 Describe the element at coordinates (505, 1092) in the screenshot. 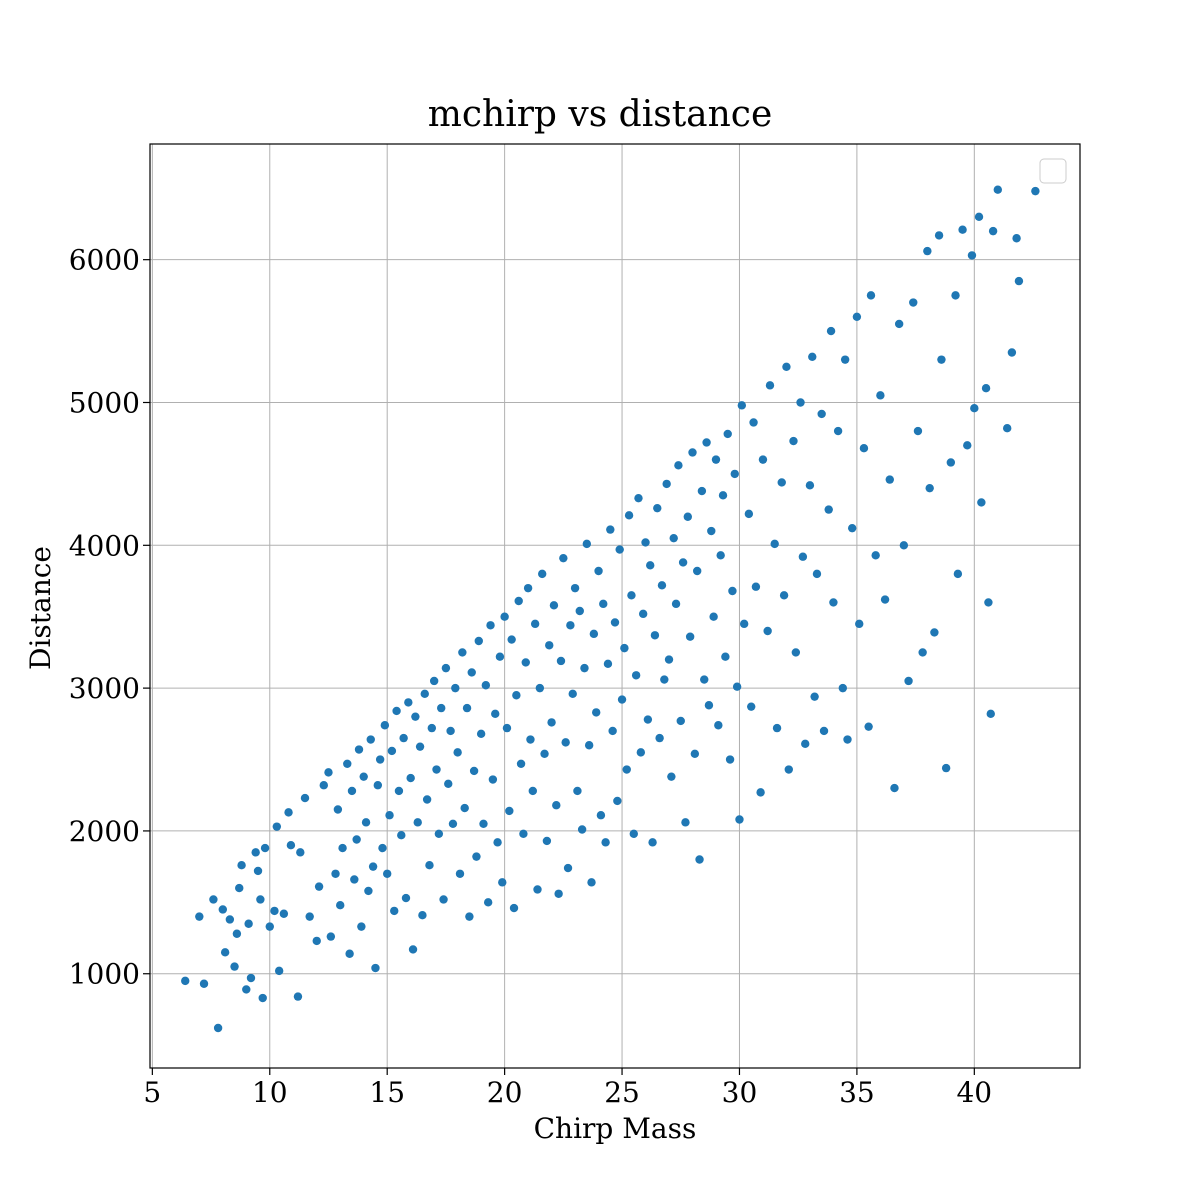

I see `x-tick-label: 20` at that location.